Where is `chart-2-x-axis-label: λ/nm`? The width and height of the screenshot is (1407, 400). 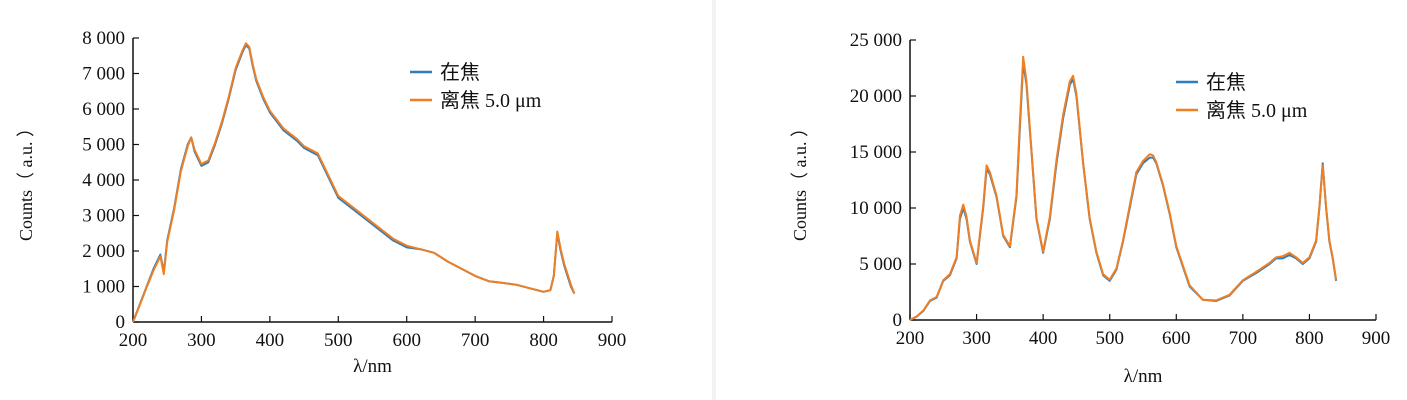 chart-2-x-axis-label: λ/nm is located at coordinates (1143, 376).